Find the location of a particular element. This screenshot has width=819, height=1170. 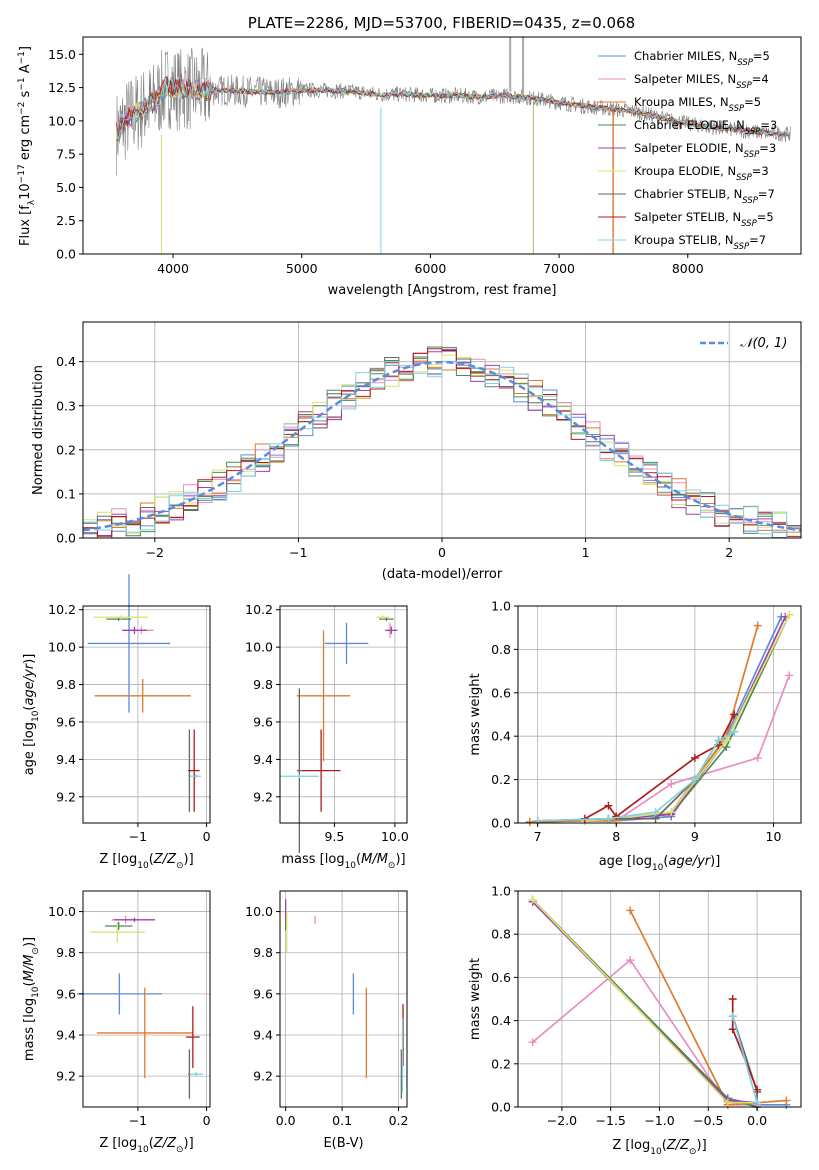

y-tick-label: 2.5 is located at coordinates (66, 220).